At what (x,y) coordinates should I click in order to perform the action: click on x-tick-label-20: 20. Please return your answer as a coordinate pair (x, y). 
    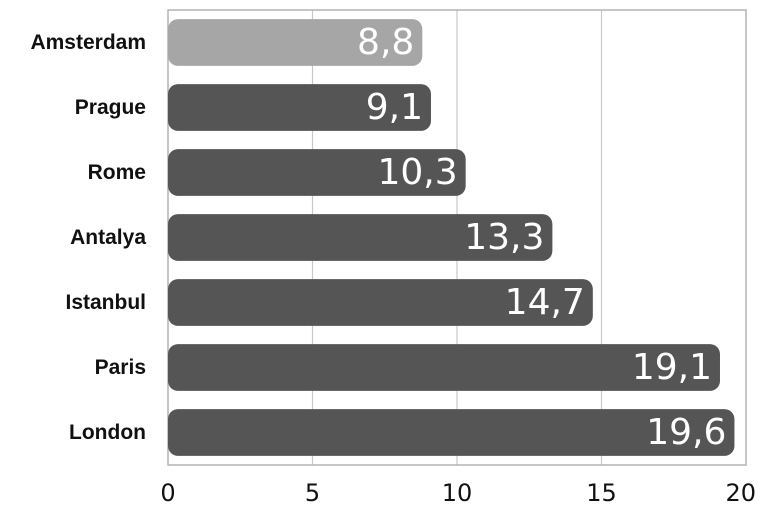
    Looking at the image, I should click on (740, 493).